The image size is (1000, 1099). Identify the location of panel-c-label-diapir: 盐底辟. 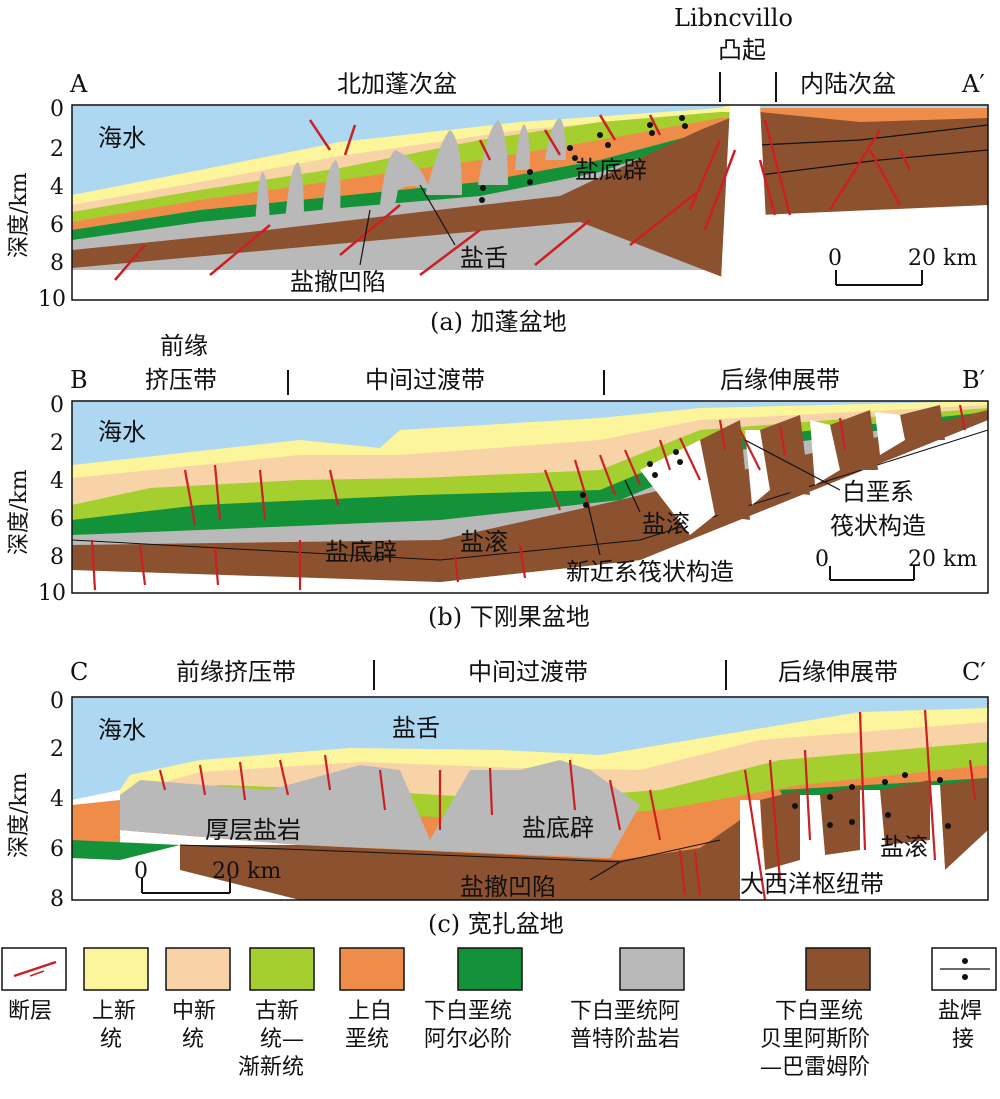
(558, 828).